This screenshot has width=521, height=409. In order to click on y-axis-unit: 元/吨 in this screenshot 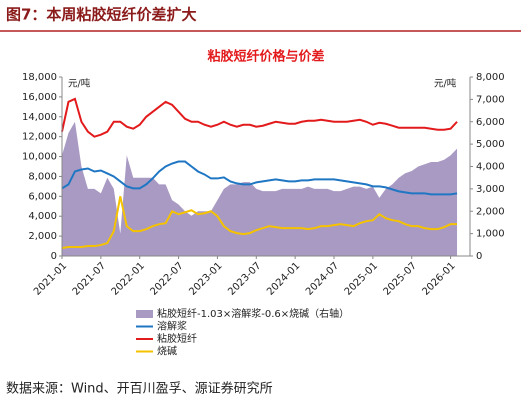, I will do `click(79, 84)`.